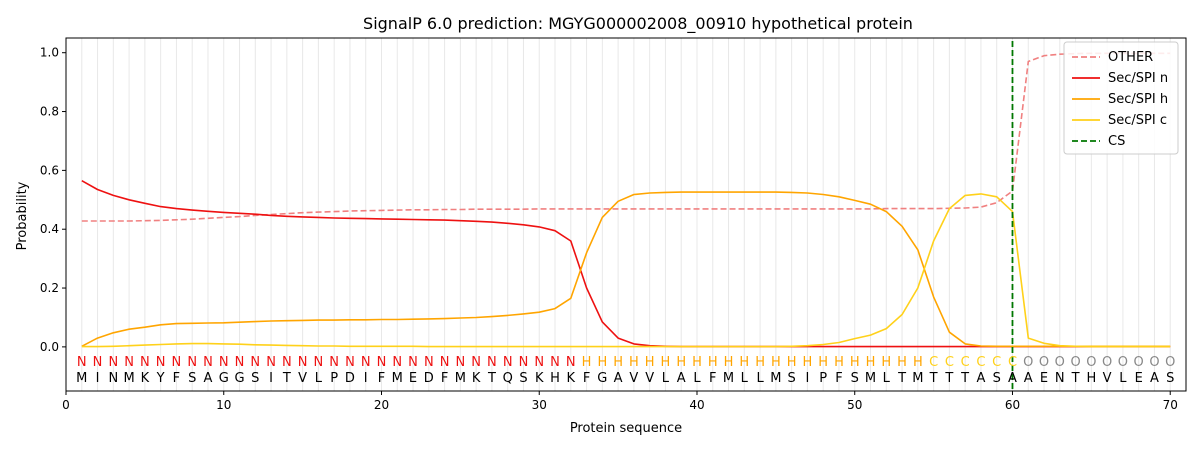 The image size is (1200, 454). What do you see at coordinates (22, 215) in the screenshot?
I see `y-axis-label: Probability` at bounding box center [22, 215].